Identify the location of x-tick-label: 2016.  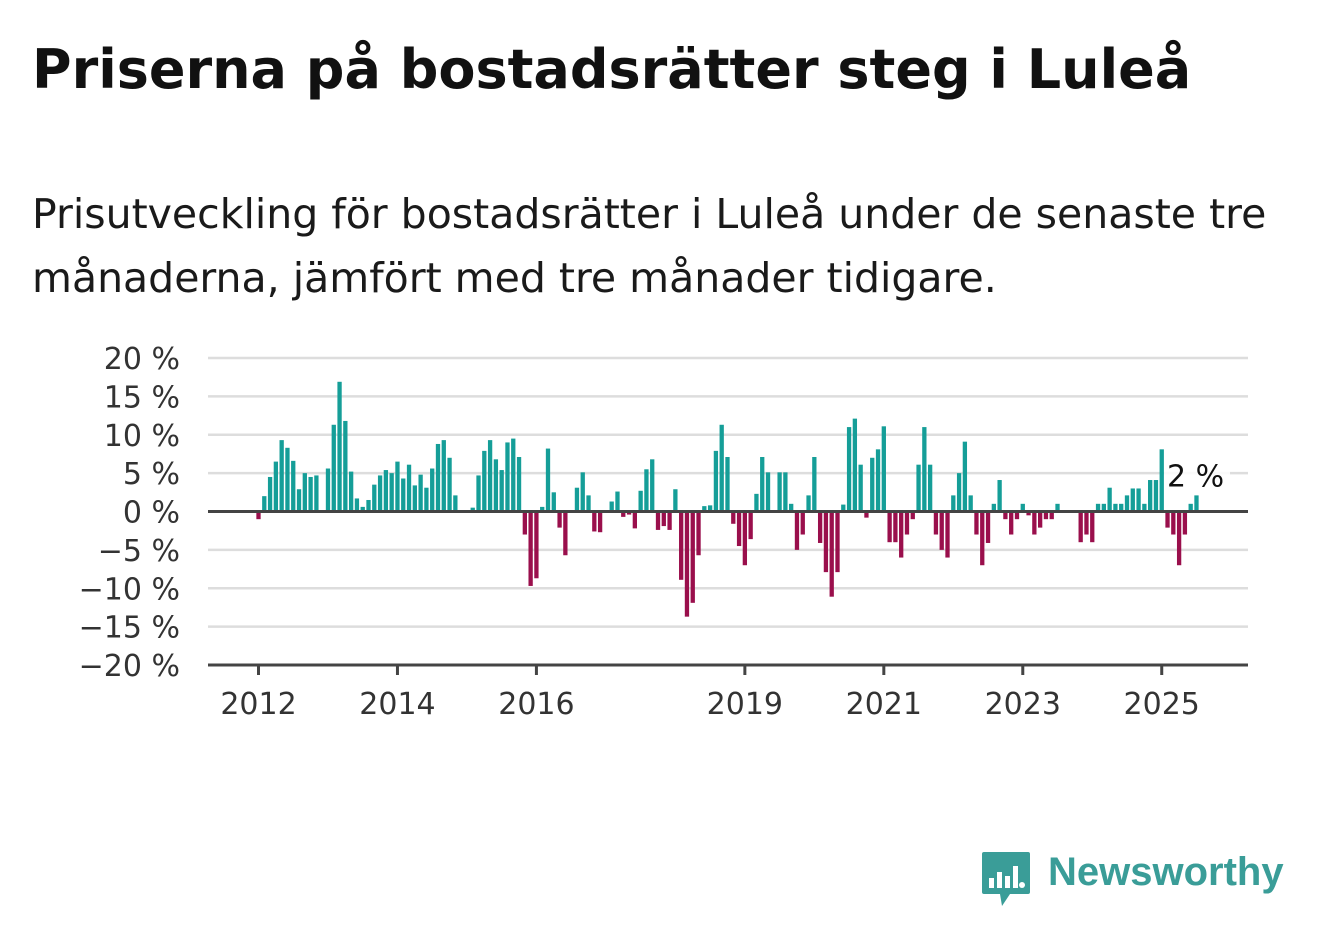
(536, 704).